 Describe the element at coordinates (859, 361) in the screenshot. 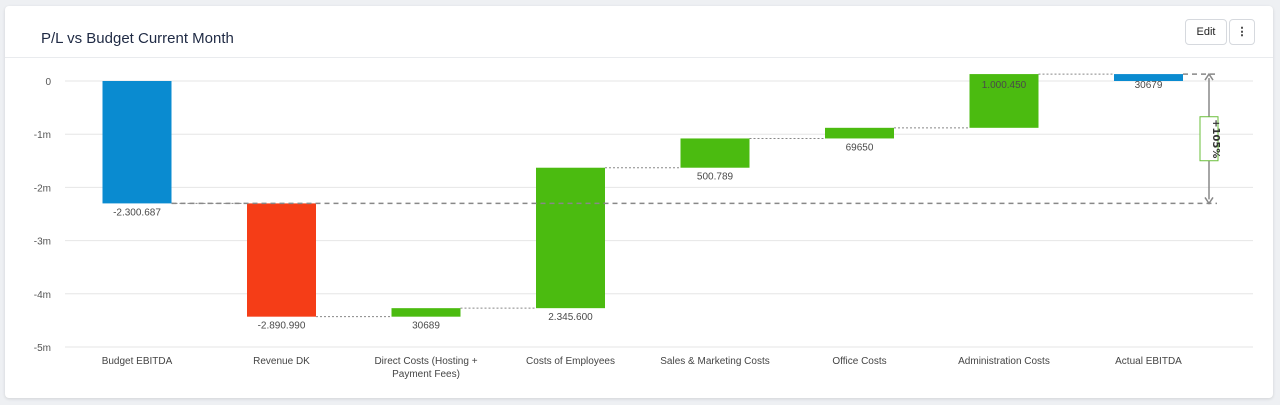

I see `x-tick-label: Office Costs` at that location.